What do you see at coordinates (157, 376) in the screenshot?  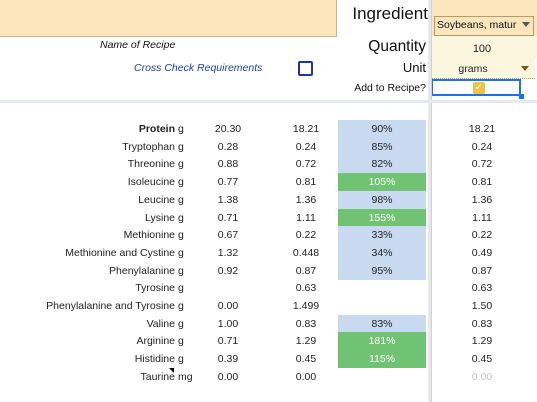 I see `nutrient-name: Taurine` at bounding box center [157, 376].